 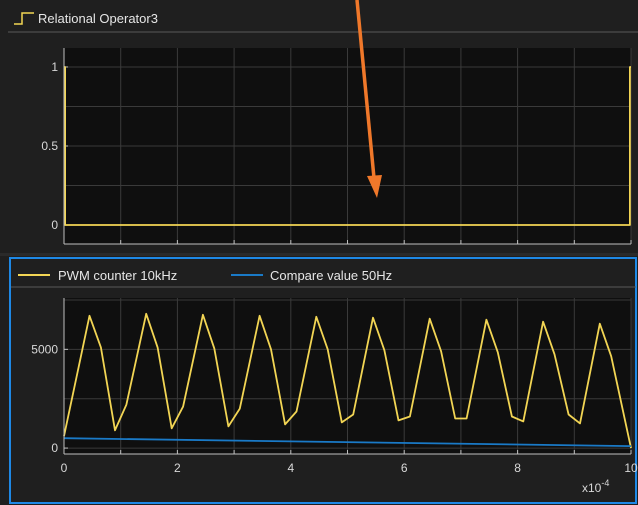 I want to click on bottom-x-tick-label: 4, so click(x=290, y=468).